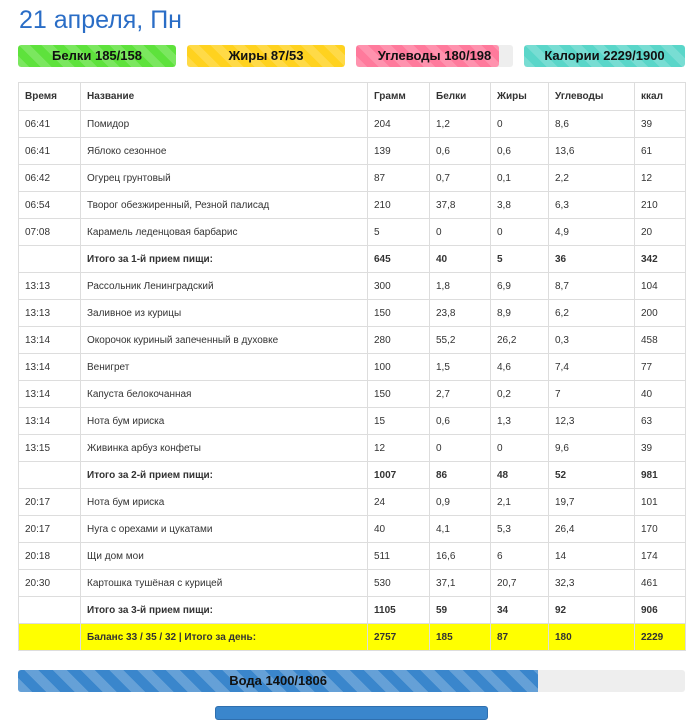  What do you see at coordinates (398, 340) in the screenshot?
I see `cell-grams: 280` at bounding box center [398, 340].